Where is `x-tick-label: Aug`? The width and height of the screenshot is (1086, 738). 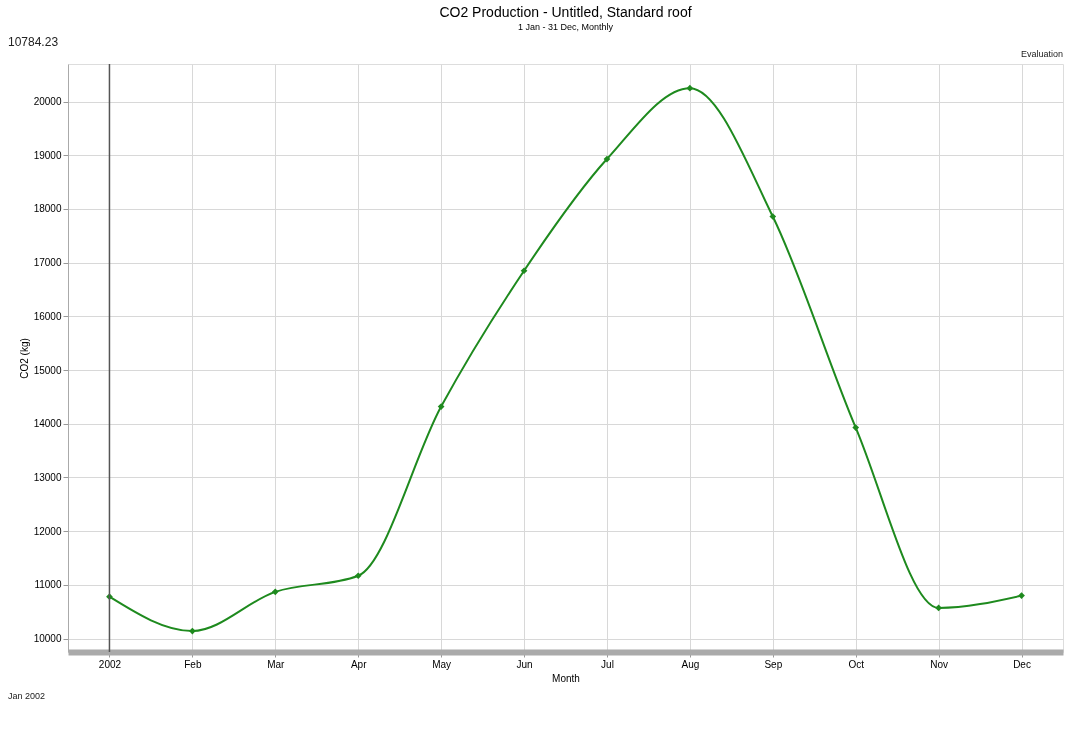
x-tick-label: Aug is located at coordinates (690, 664).